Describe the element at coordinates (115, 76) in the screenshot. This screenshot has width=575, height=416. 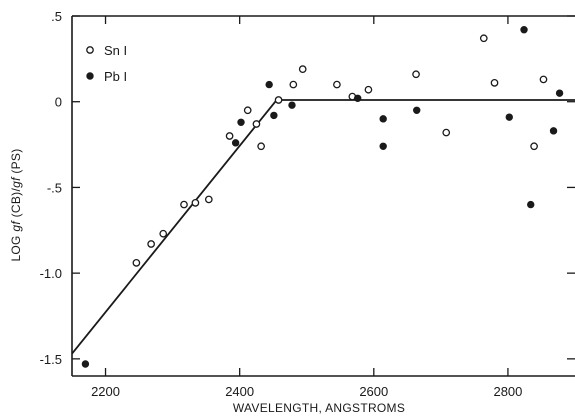
I see `legend-label: Pb I` at that location.